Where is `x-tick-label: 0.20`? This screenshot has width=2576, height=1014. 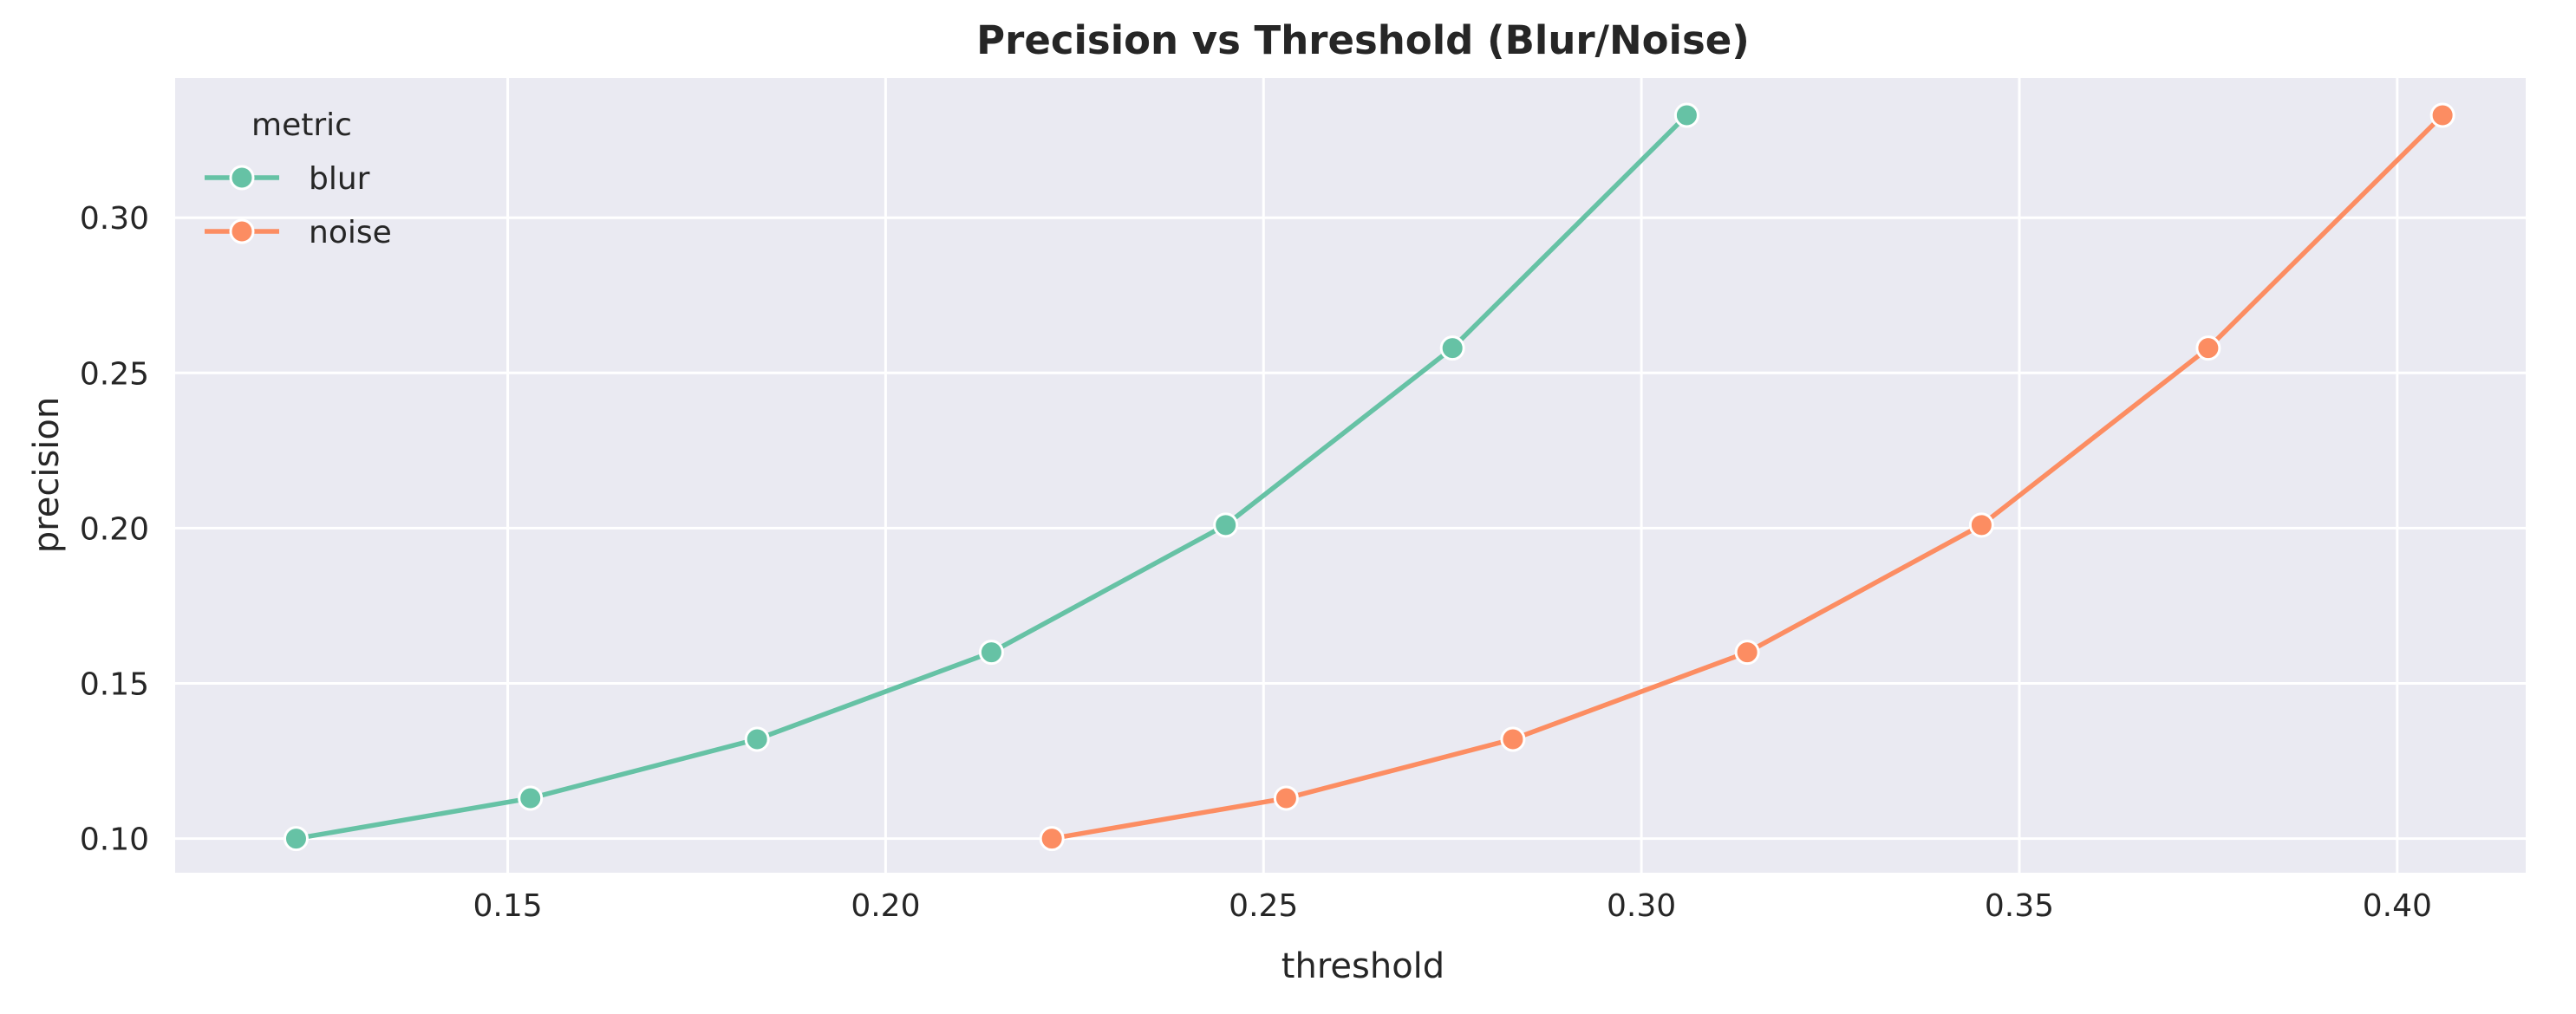 x-tick-label: 0.20 is located at coordinates (886, 906).